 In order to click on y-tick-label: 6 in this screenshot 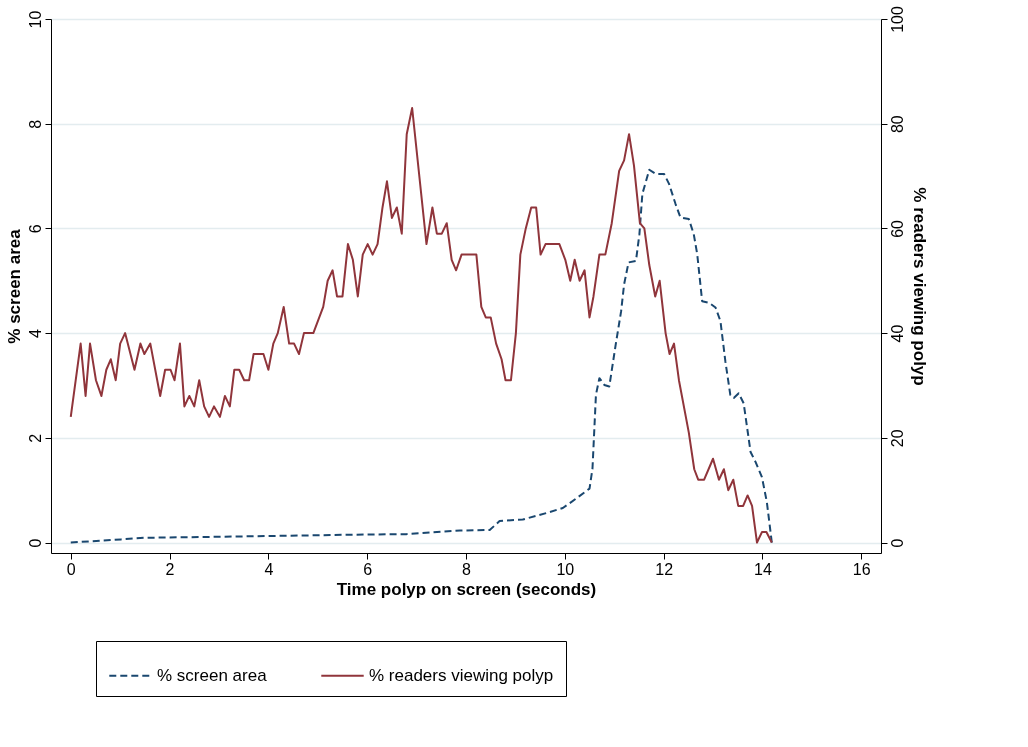, I will do `click(35, 229)`.